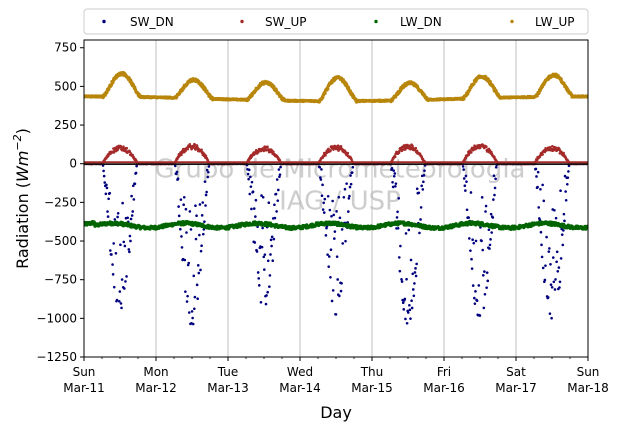 The image size is (622, 431). Describe the element at coordinates (336, 226) in the screenshot. I see `series-lw-dn` at that location.